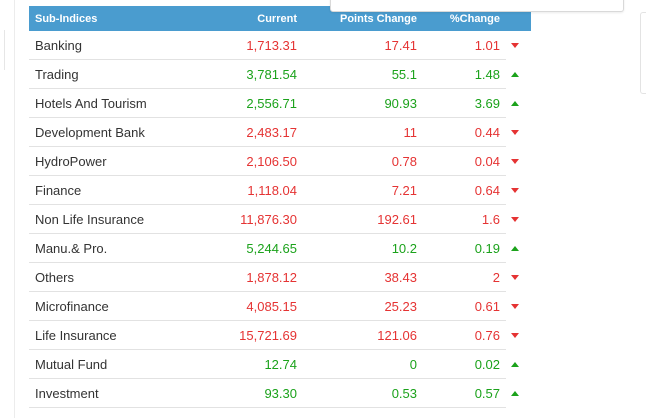  Describe the element at coordinates (363, 277) in the screenshot. I see `points-change-value: 38.43` at that location.